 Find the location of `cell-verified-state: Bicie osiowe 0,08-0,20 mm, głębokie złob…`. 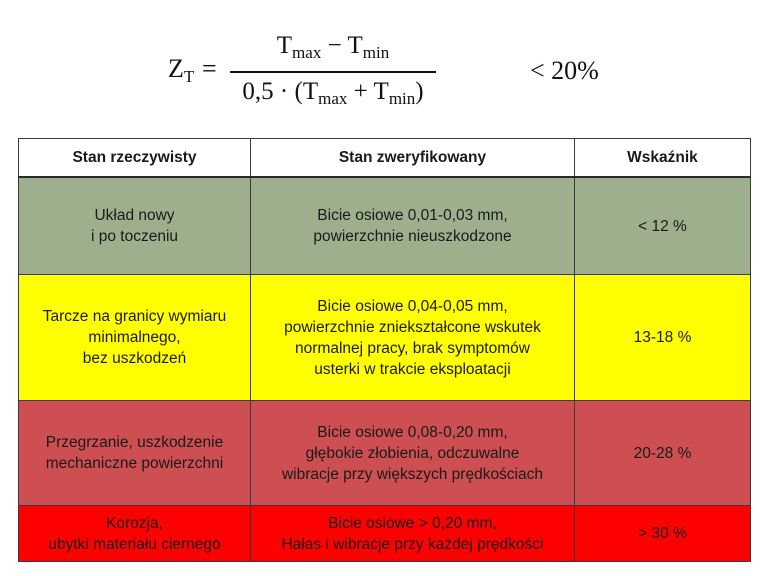

cell-verified-state: Bicie osiowe 0,08-0,20 mm, głębokie złob… is located at coordinates (412, 453).